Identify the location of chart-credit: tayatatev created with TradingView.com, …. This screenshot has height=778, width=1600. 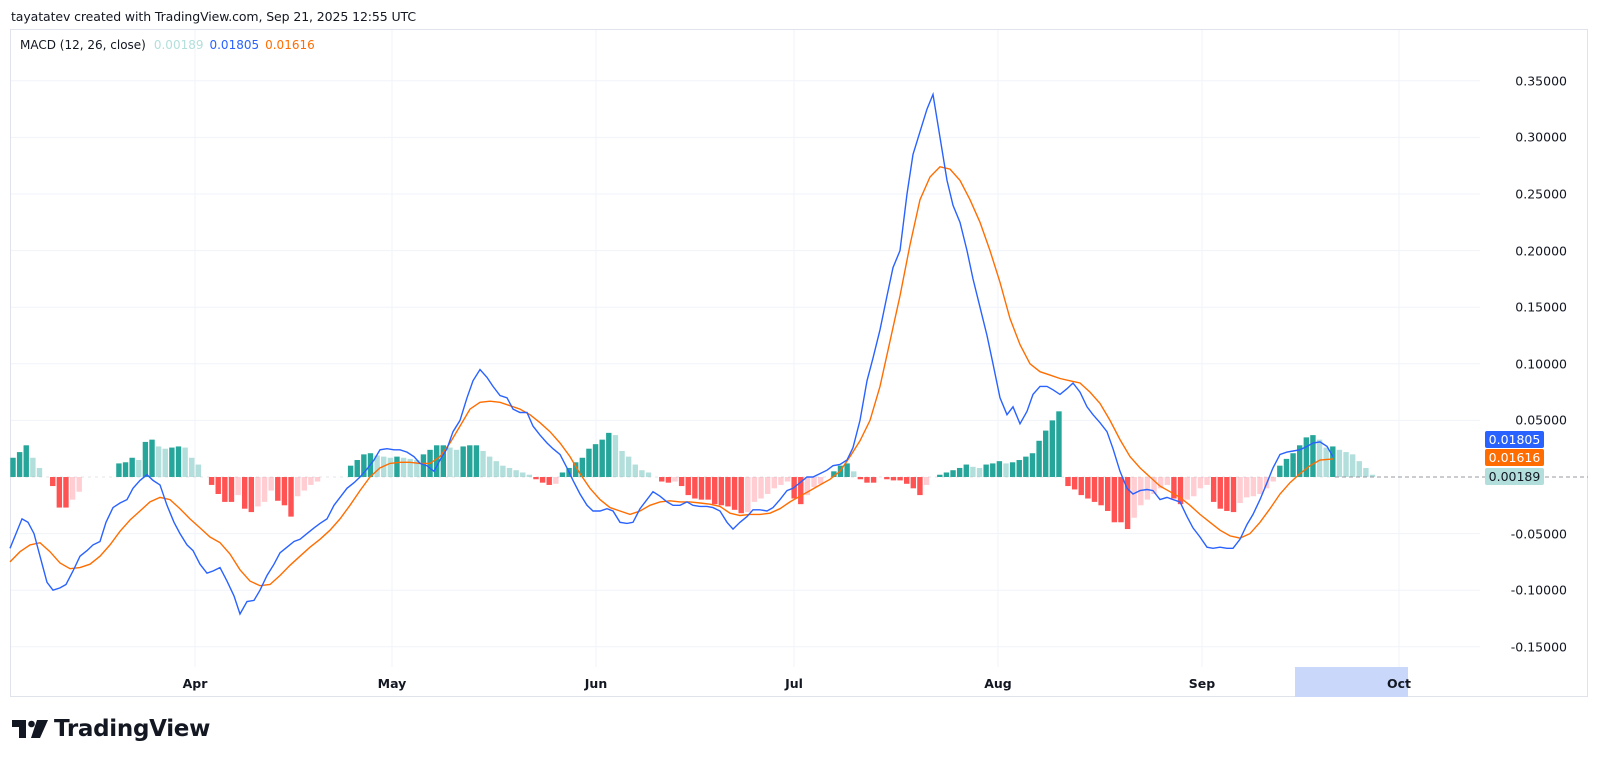
(213, 16).